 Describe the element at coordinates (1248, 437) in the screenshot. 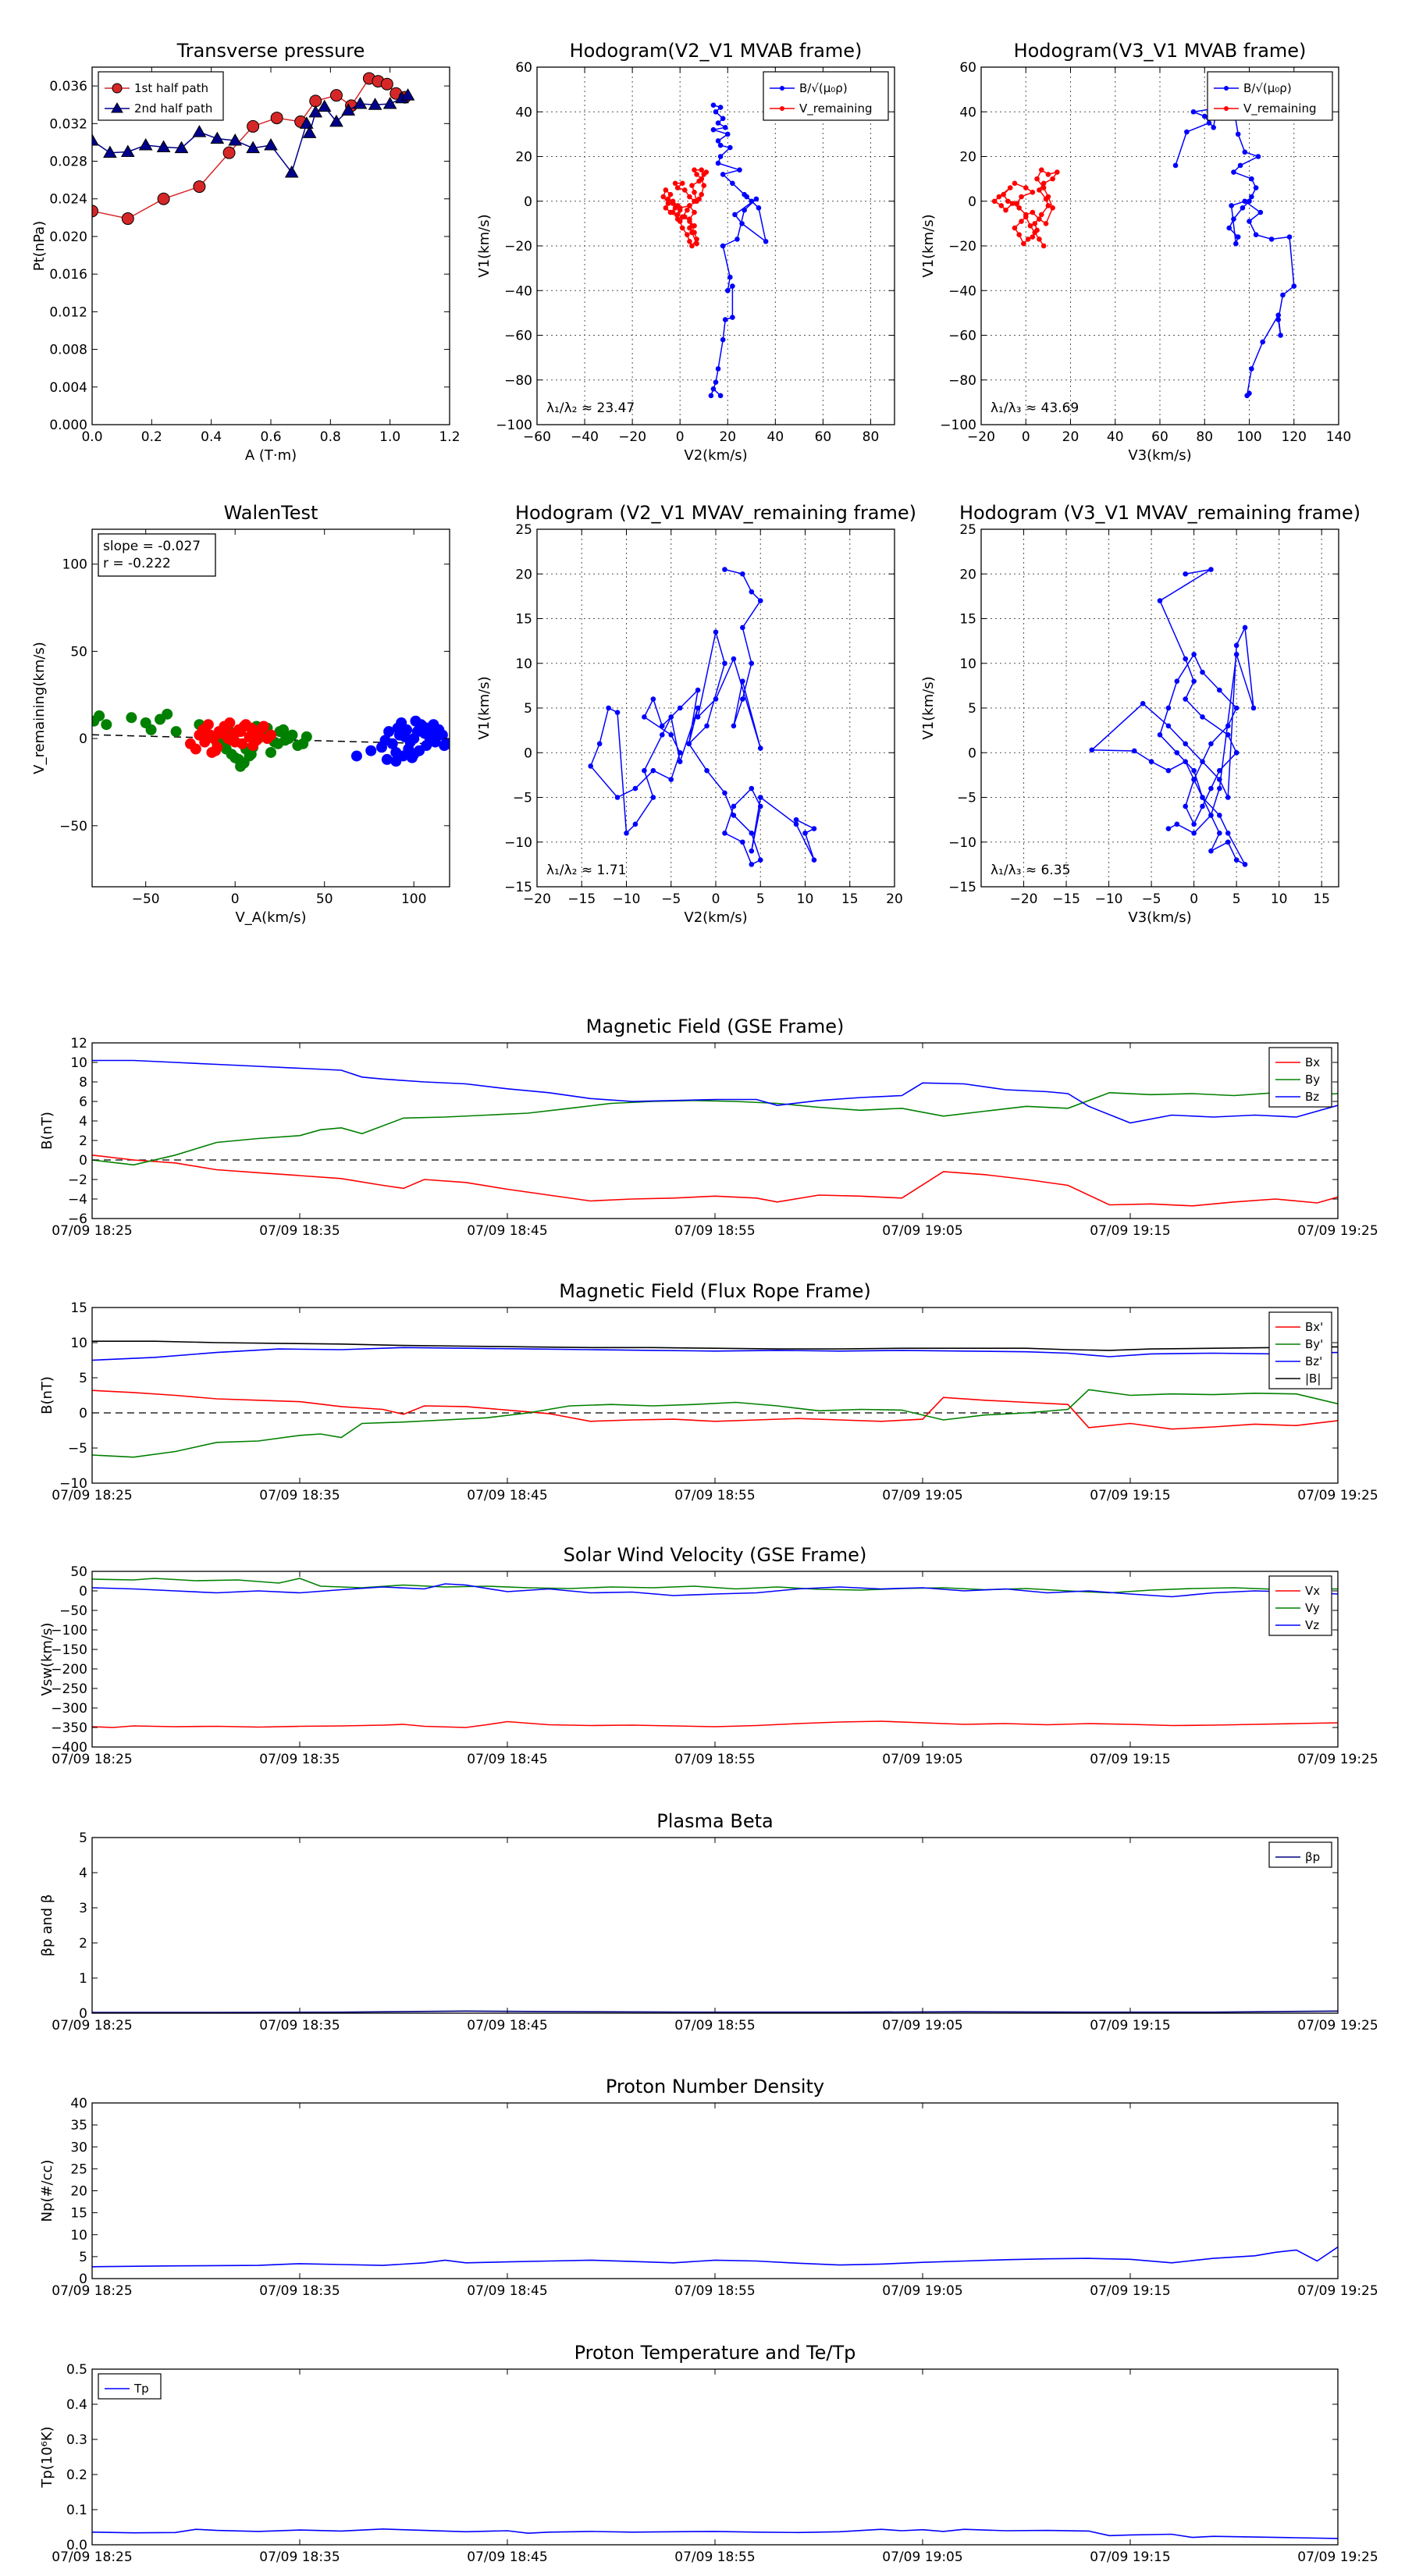

I see `x-tick-label: 100` at that location.